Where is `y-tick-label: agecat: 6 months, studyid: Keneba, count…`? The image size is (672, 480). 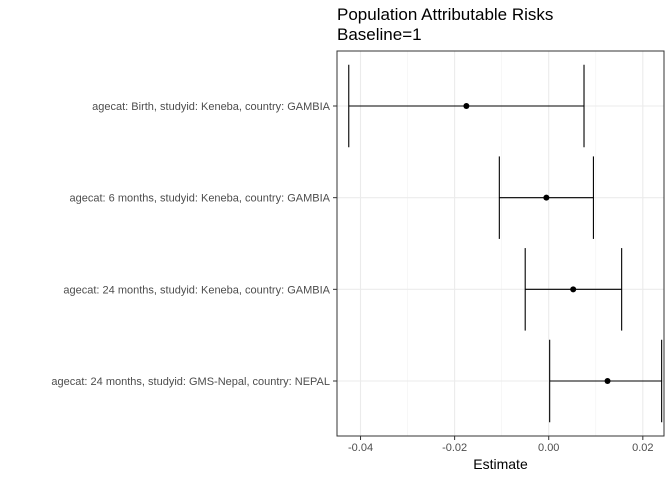
y-tick-label: agecat: 6 months, studyid: Keneba, count… is located at coordinates (200, 199).